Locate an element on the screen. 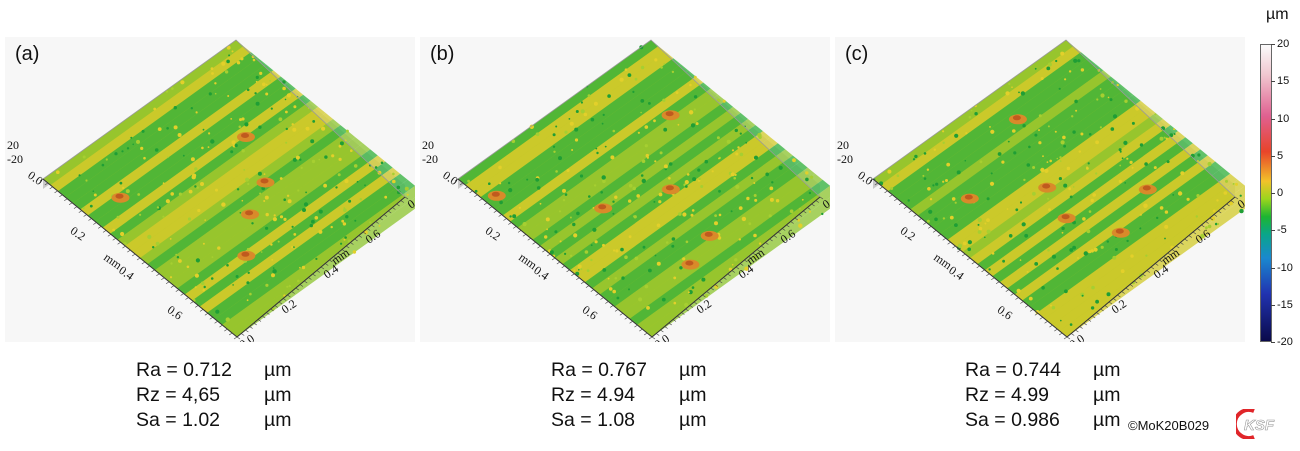  stat-row: Rz = 4,65 µm is located at coordinates (266, 395).